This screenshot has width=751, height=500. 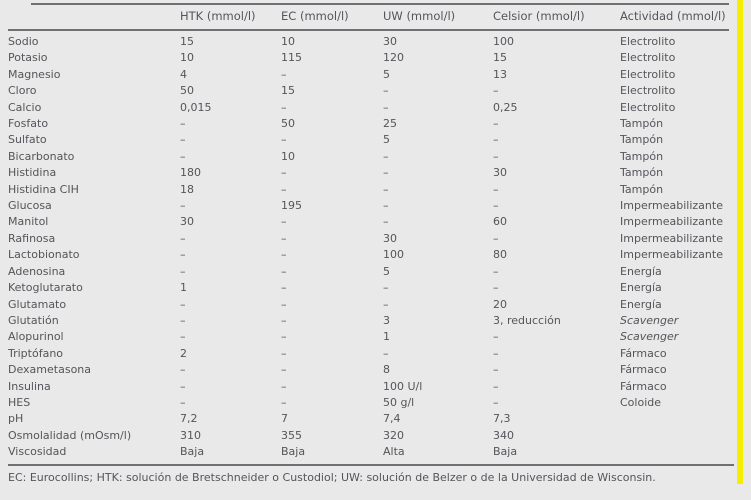 I want to click on table-row: Osmolalidad (mOsm/l) 310 355 320 340, so click(x=371, y=436).